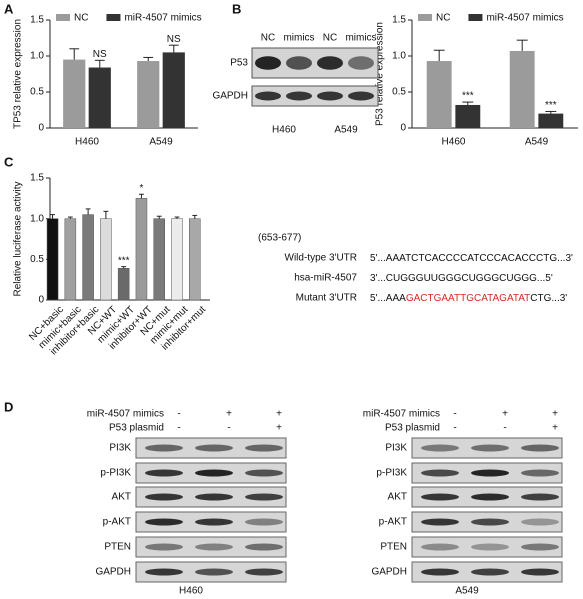  I want to click on protein-label: PI3K, so click(120, 448).